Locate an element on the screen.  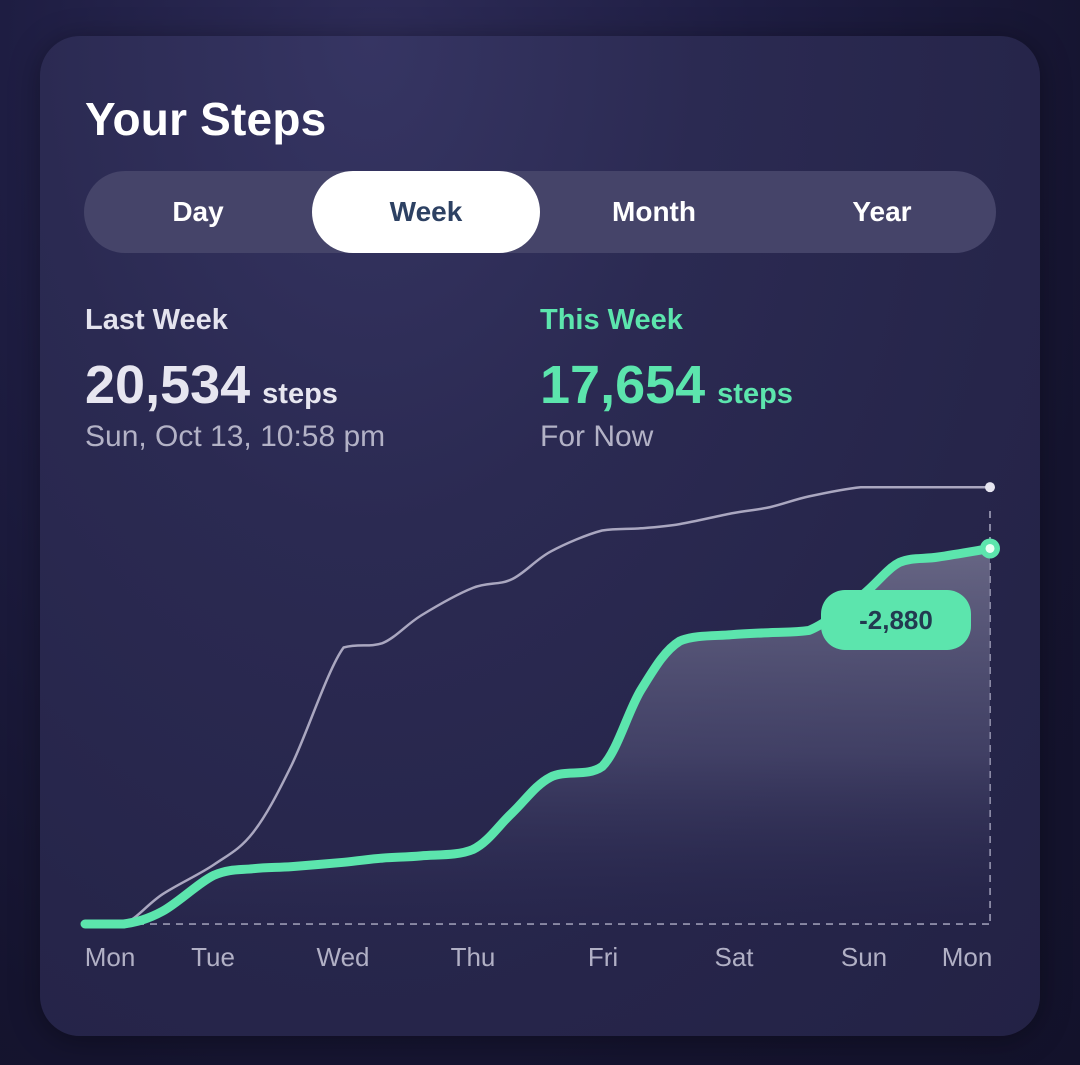
last-week-steps-count: 20,534 is located at coordinates (168, 385).